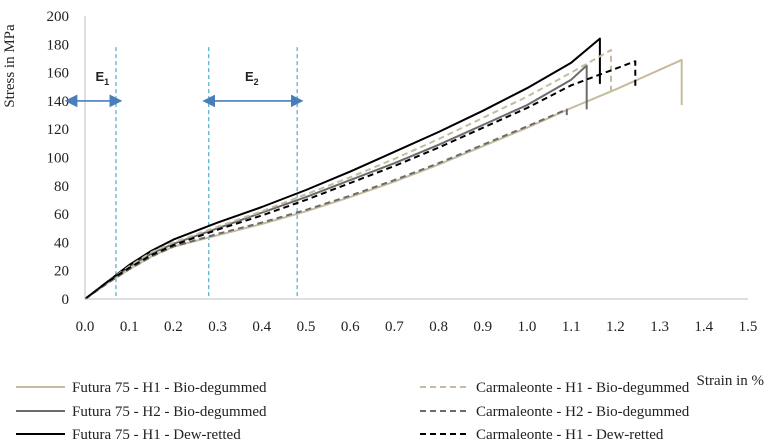 This screenshot has width=764, height=444. Describe the element at coordinates (615, 327) in the screenshot. I see `x-tick-label: 1.2` at that location.